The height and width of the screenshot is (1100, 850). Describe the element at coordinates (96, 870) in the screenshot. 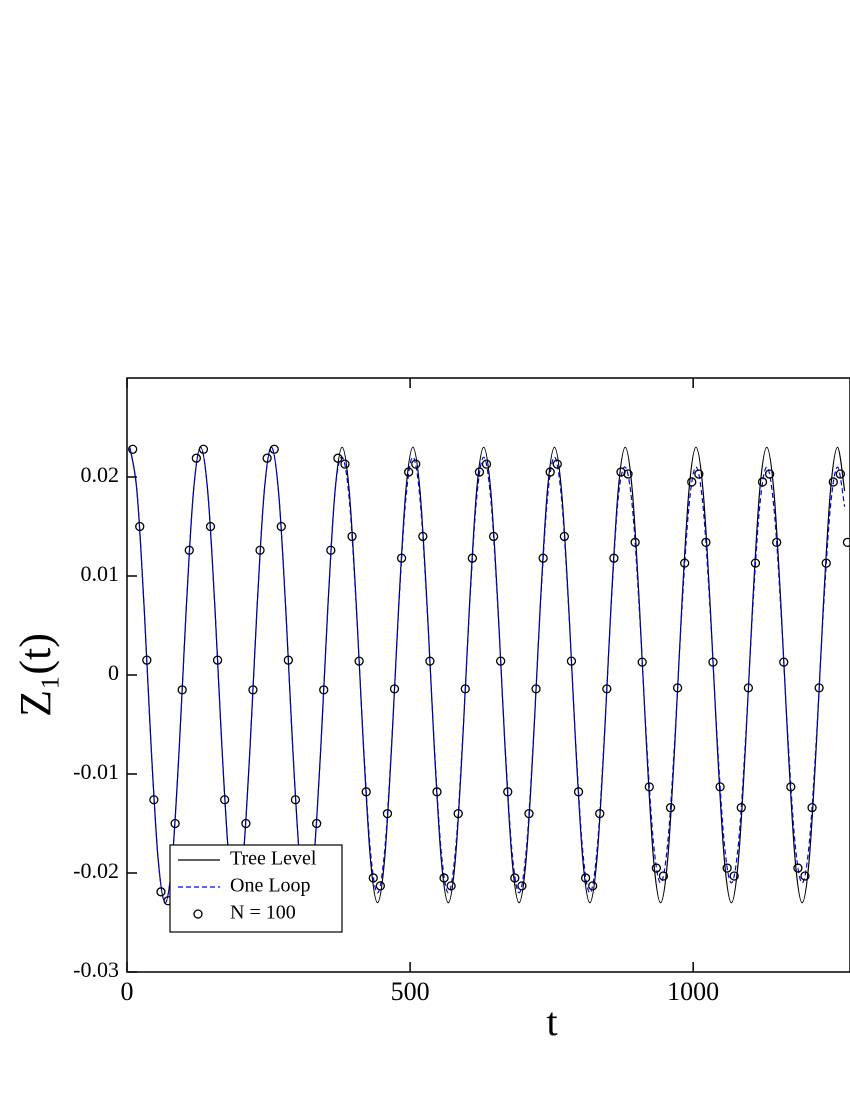

I see `y-tick-label: -0.02` at that location.